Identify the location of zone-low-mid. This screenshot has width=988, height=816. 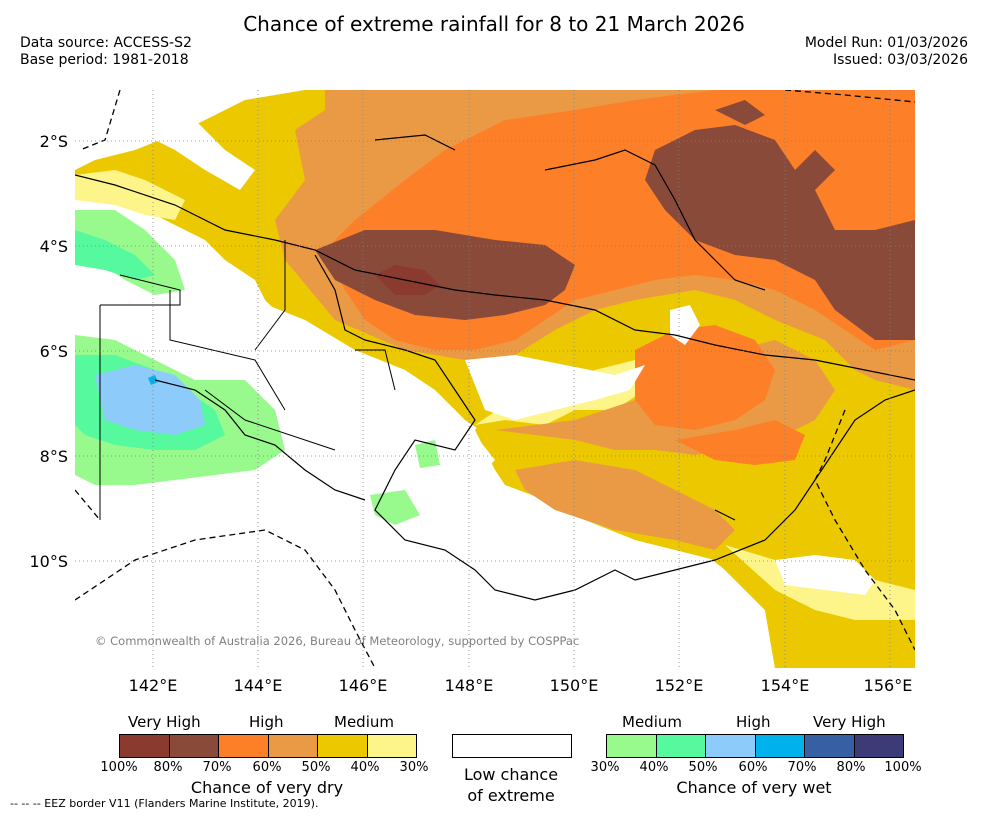
(555, 387).